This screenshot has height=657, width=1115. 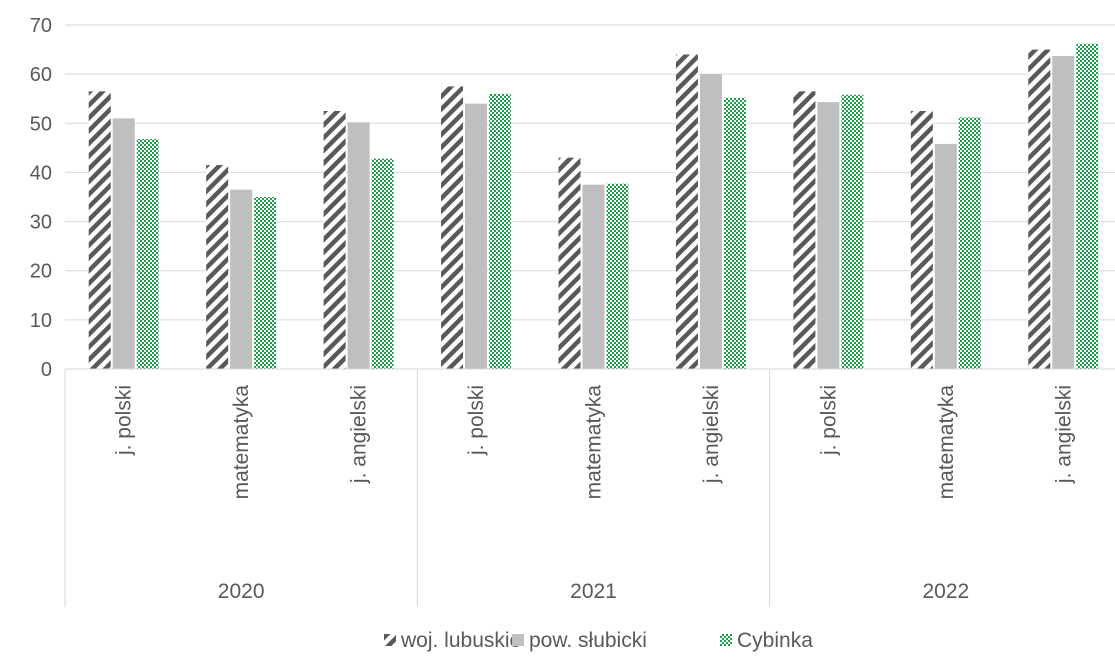 What do you see at coordinates (41, 198) in the screenshot?
I see `y-axis: 0 10 20 30 40 50 60 70` at bounding box center [41, 198].